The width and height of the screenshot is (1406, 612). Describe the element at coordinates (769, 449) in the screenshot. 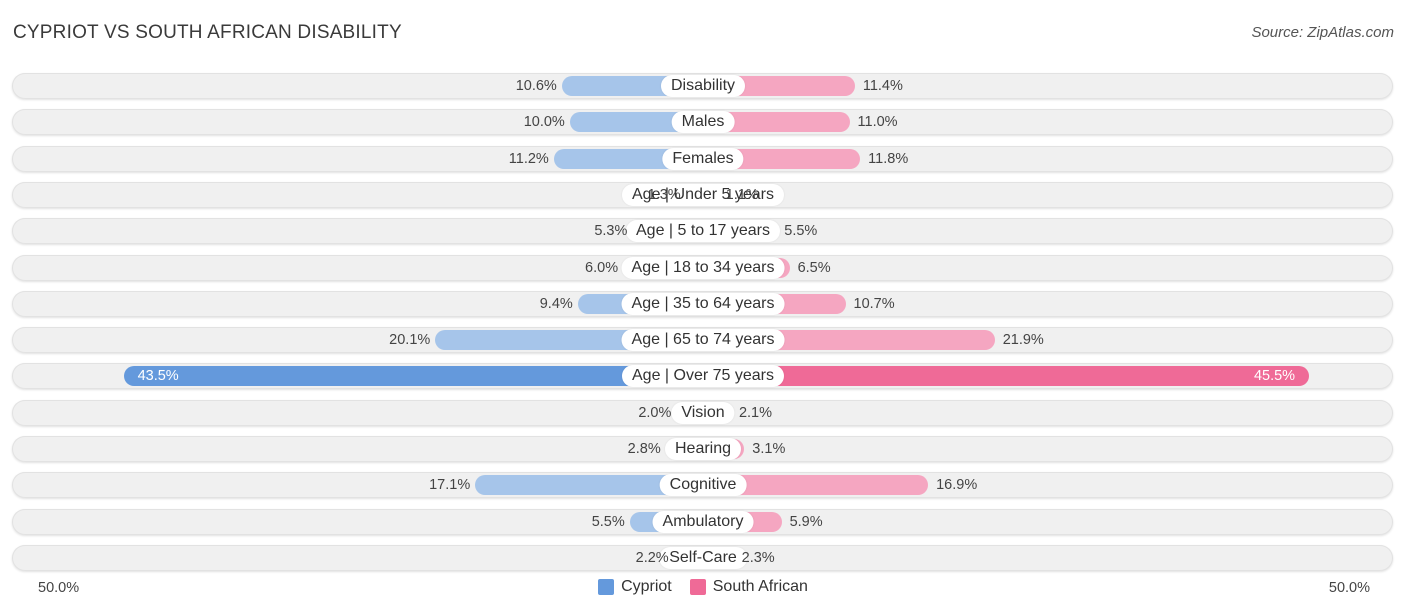

I see `value-label-south-african-hearing: 3.1%` at that location.